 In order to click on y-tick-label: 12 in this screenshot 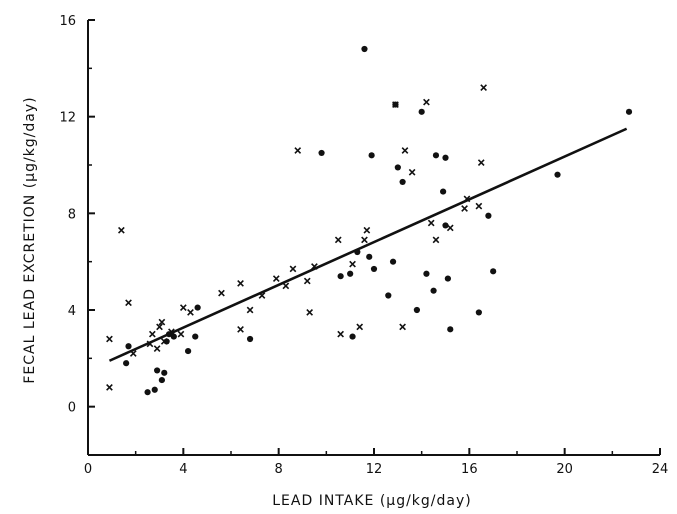, I will do `click(67, 118)`.